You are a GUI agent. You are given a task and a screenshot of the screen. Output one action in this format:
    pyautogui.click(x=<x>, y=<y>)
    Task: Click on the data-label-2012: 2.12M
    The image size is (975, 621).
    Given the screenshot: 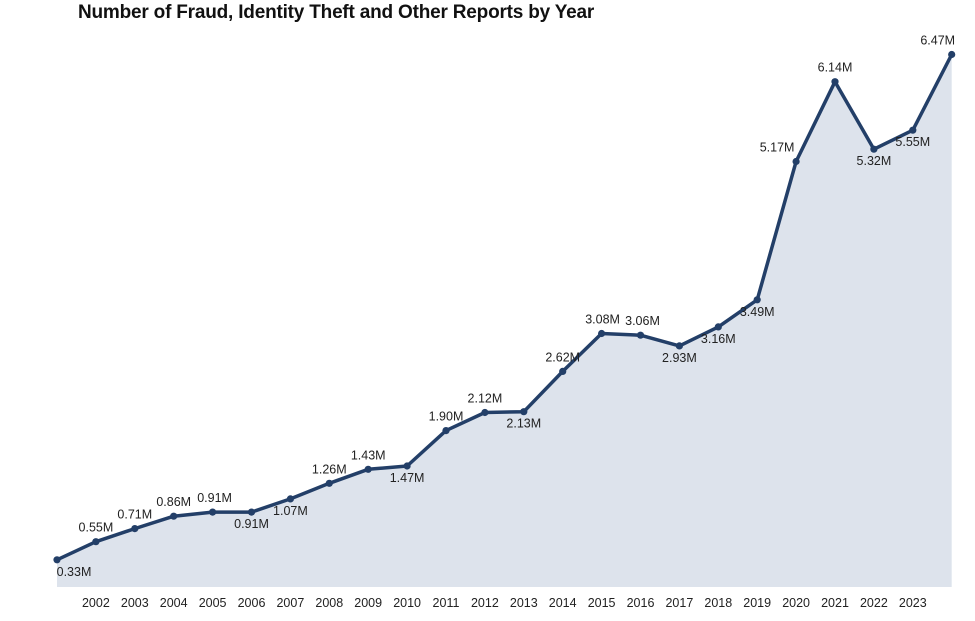 What is the action you would take?
    pyautogui.click(x=485, y=399)
    